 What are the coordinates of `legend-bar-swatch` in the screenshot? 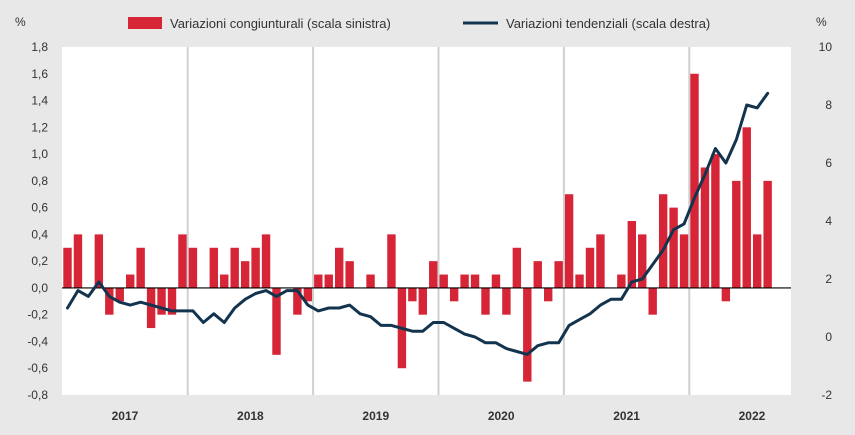 It's located at (145, 23).